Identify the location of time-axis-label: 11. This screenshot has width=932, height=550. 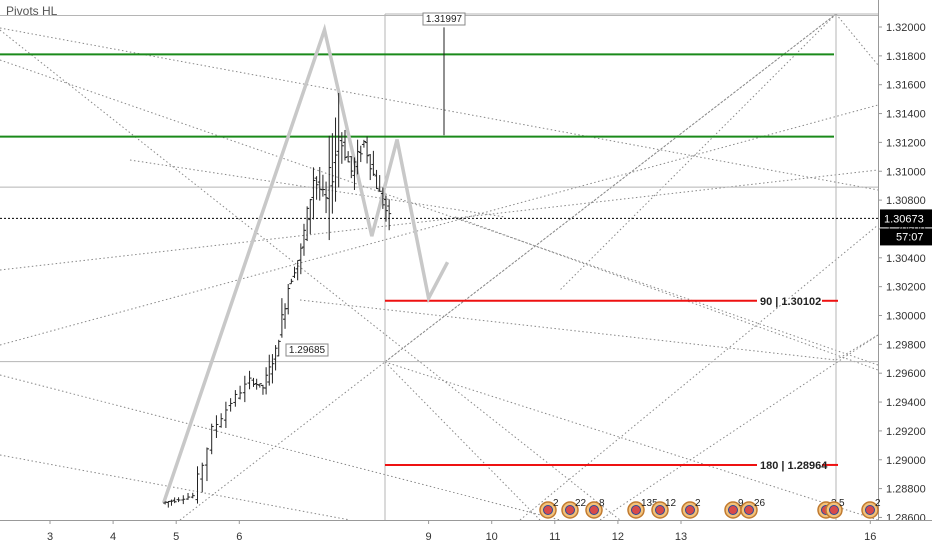
(554, 537).